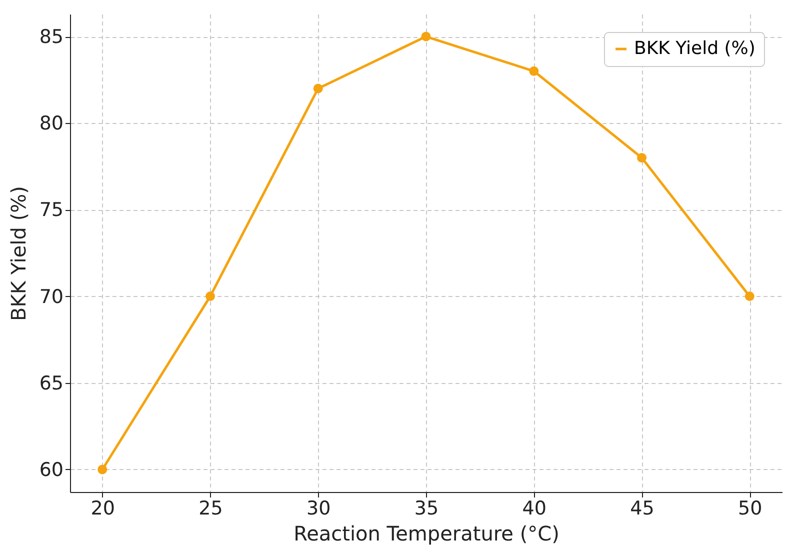  What do you see at coordinates (642, 509) in the screenshot?
I see `x-tick-label: 45` at bounding box center [642, 509].